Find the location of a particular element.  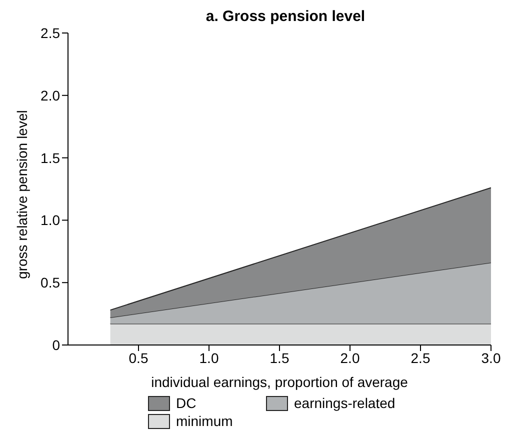

y-tick-label: 0 is located at coordinates (56, 344).